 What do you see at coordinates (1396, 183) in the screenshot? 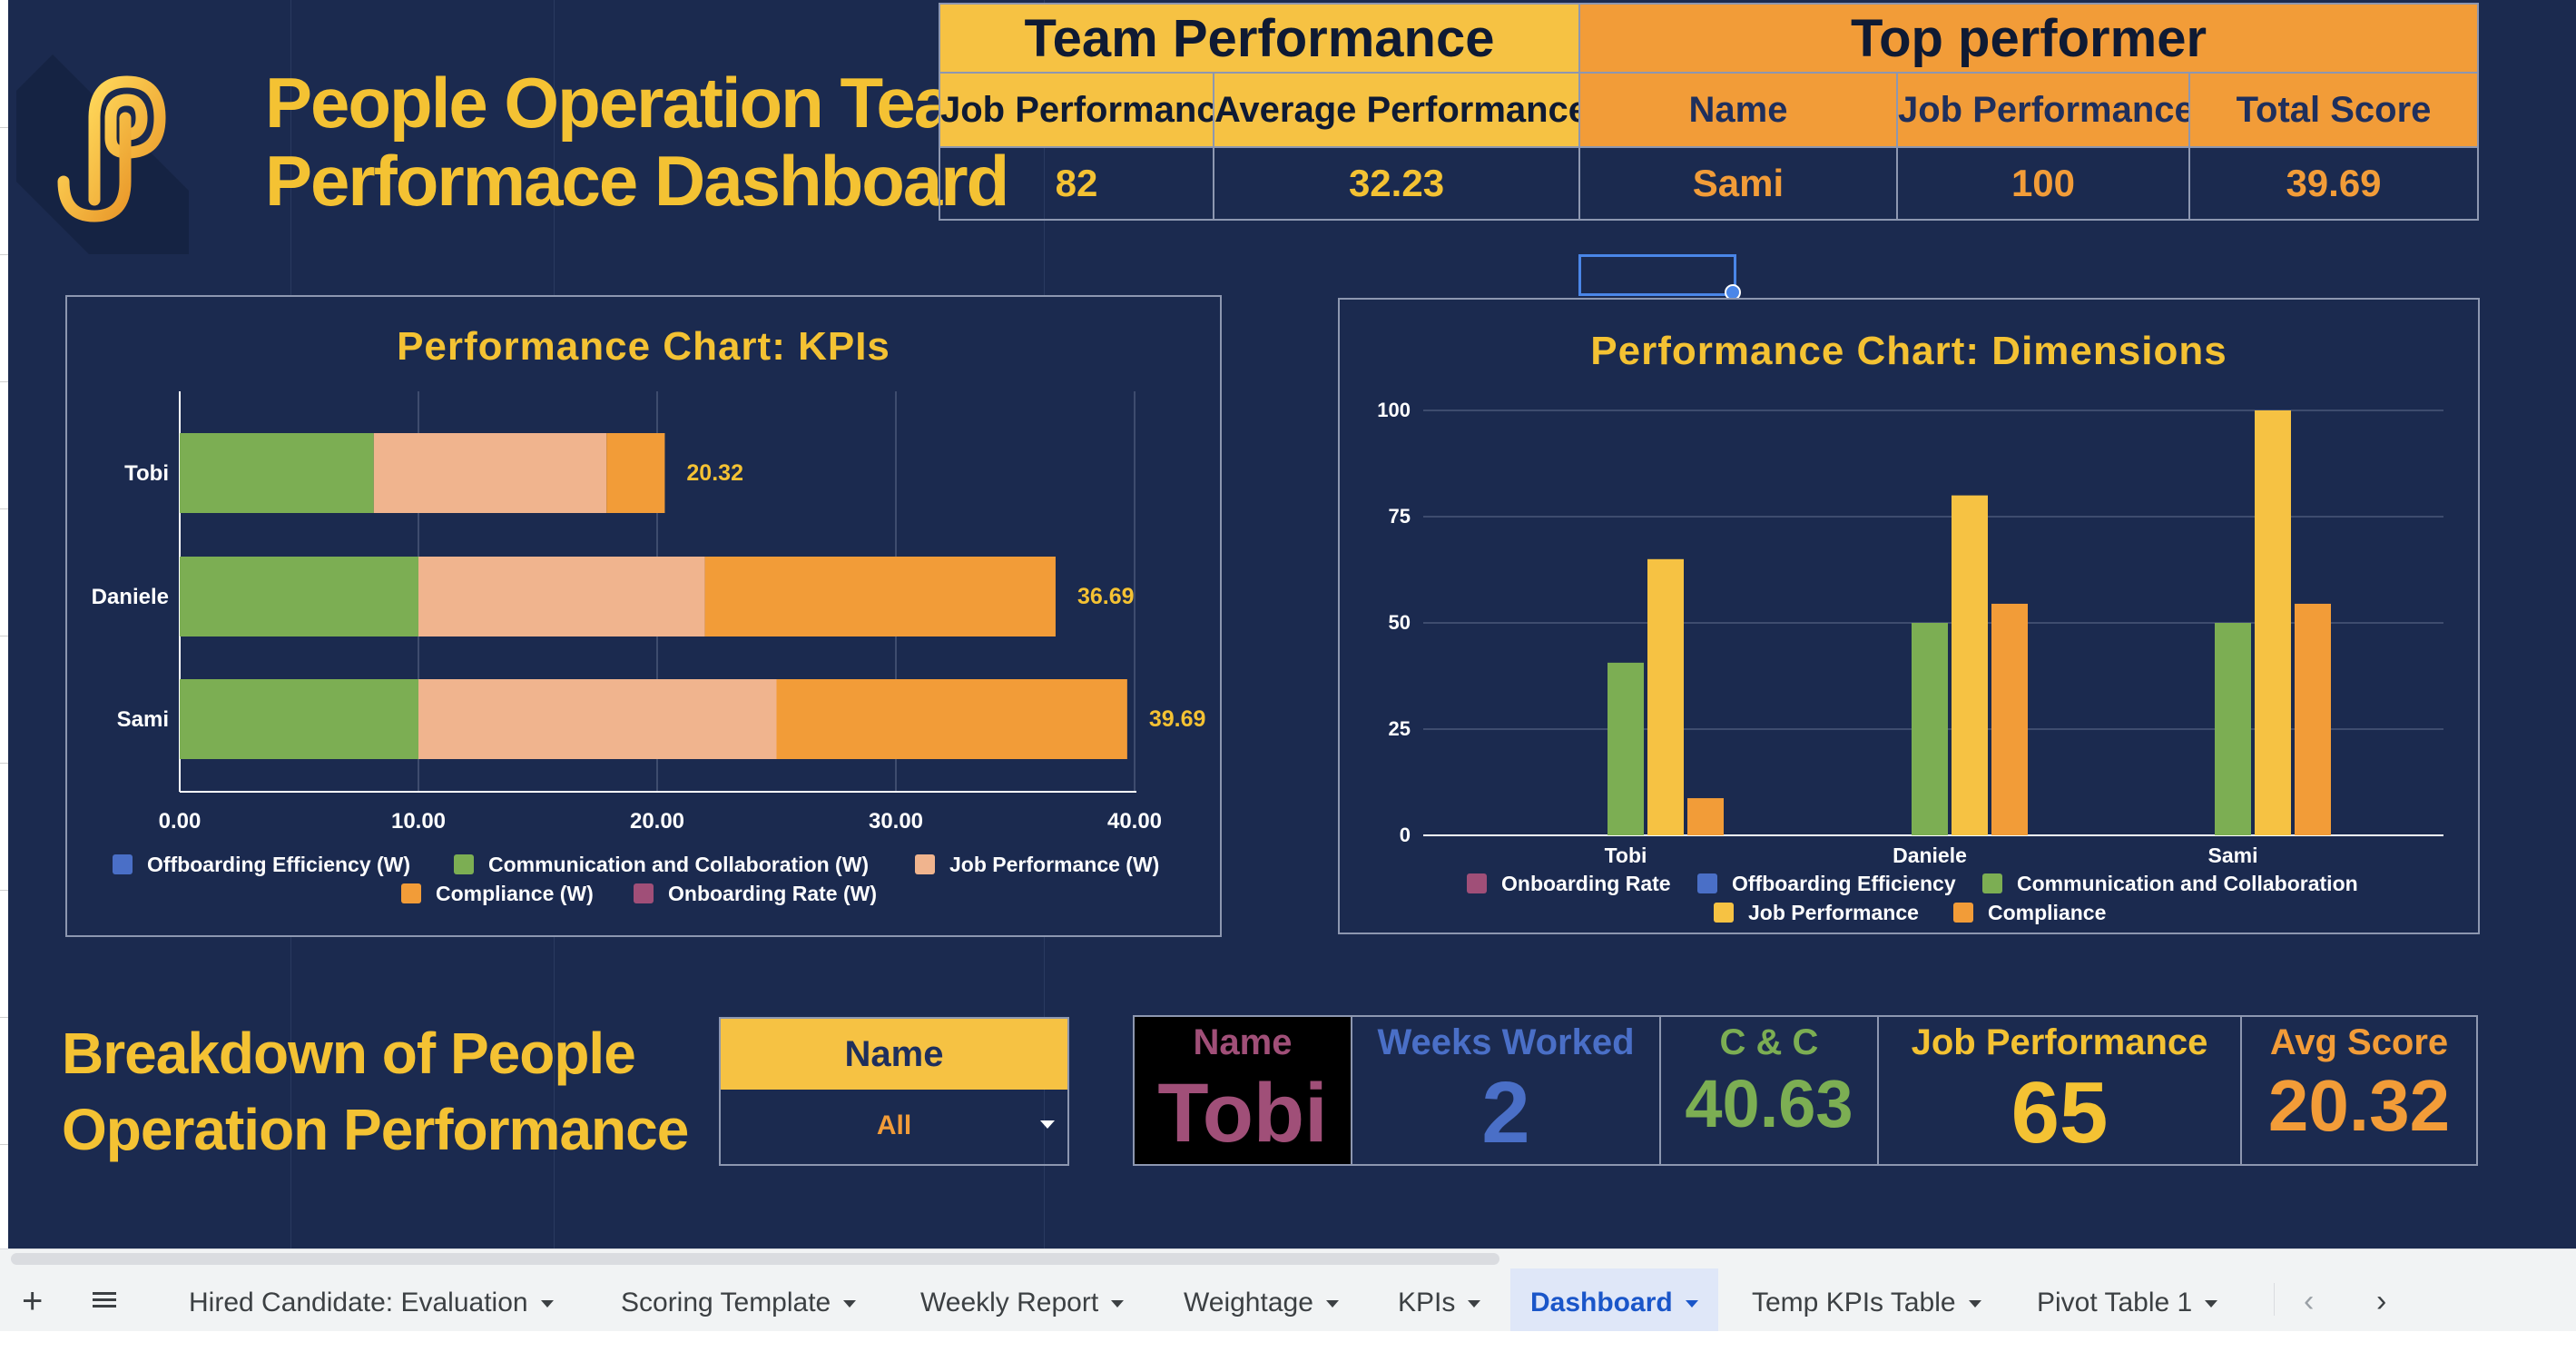
I see `team-average-performance-value: 32.23` at bounding box center [1396, 183].